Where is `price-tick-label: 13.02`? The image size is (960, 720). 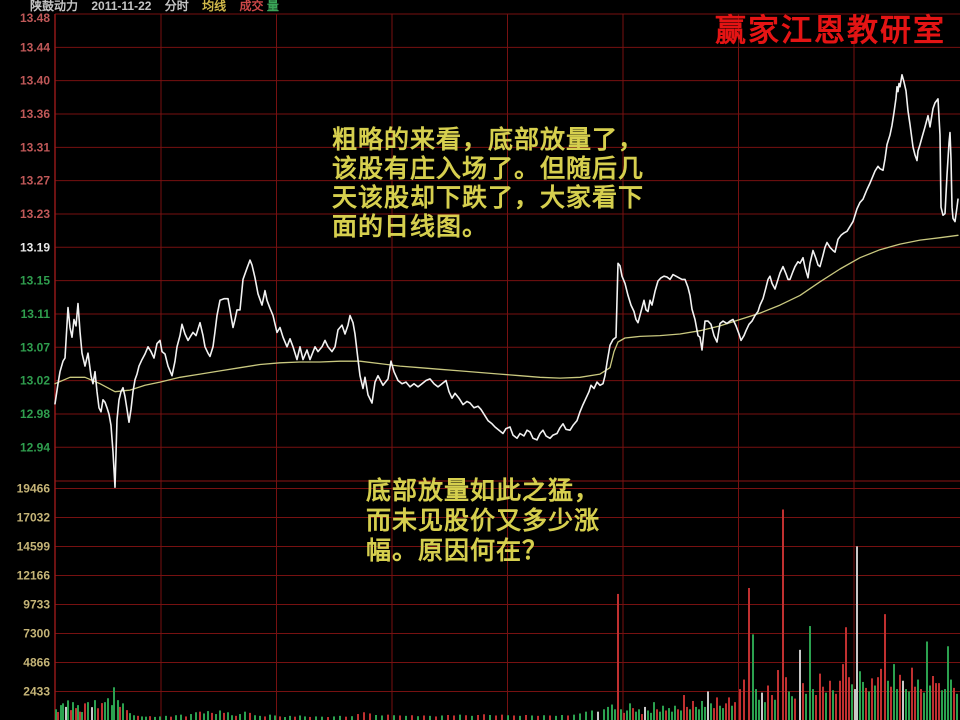
price-tick-label: 13.02 is located at coordinates (35, 381).